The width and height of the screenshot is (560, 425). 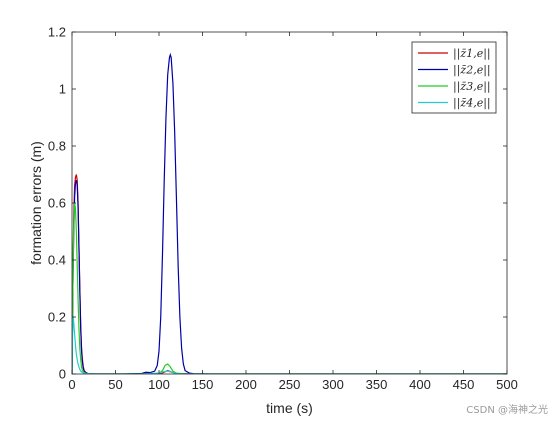 What do you see at coordinates (57, 203) in the screenshot?
I see `y-tick-label: 0.6` at bounding box center [57, 203].